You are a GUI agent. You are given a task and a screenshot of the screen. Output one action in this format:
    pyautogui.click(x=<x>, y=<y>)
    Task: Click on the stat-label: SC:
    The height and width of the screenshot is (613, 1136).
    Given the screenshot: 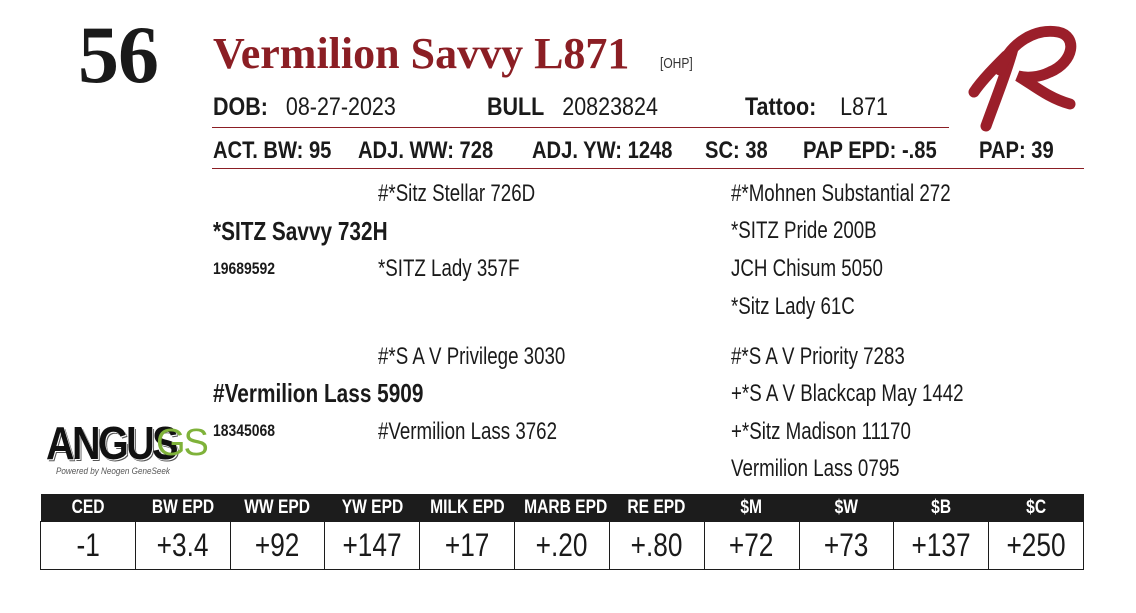 What is the action you would take?
    pyautogui.click(x=722, y=150)
    